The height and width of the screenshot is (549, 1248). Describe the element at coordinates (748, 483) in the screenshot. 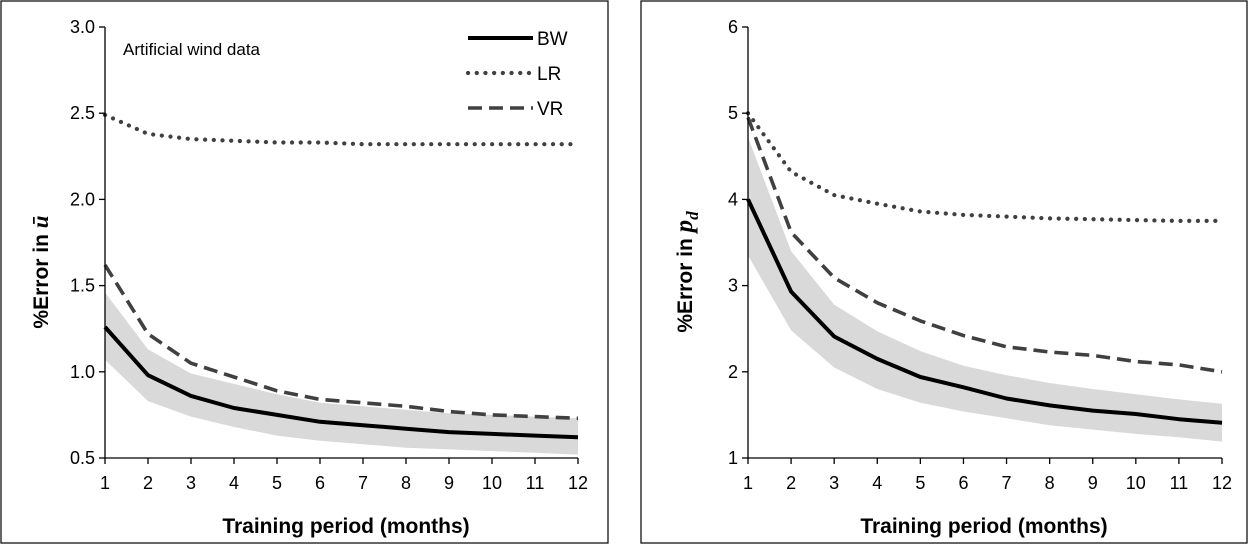

I see `right-chart-x-tick-label: 1` at that location.